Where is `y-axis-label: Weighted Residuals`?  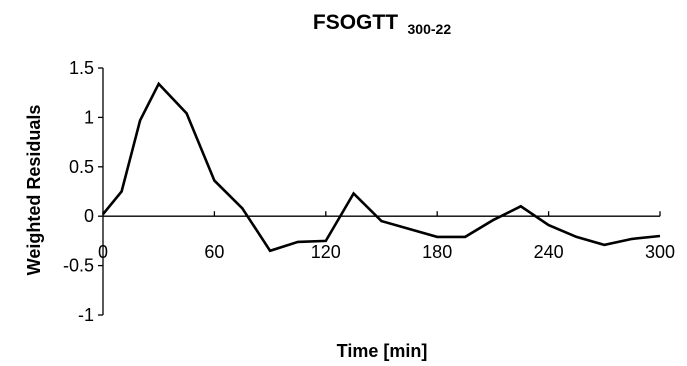 y-axis-label: Weighted Residuals is located at coordinates (34, 190).